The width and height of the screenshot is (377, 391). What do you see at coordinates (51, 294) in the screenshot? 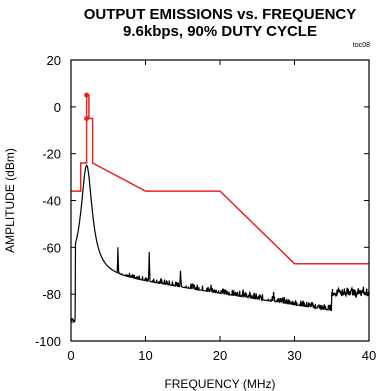
I see `y-tick-label: -80` at bounding box center [51, 294].